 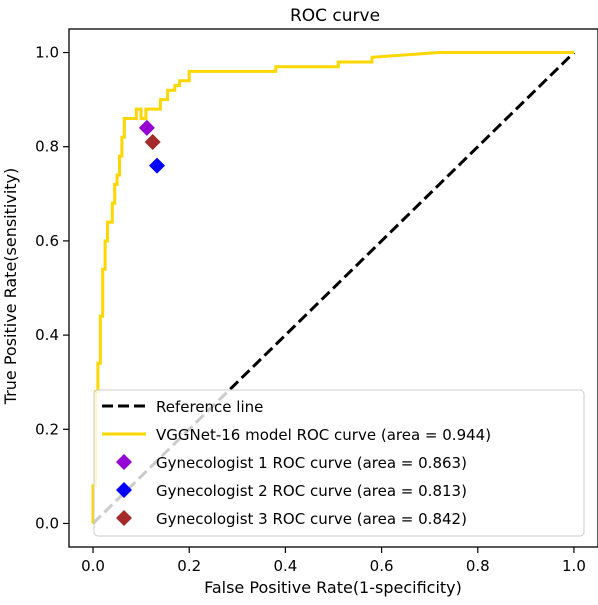 What do you see at coordinates (47, 523) in the screenshot?
I see `y-tick-label: 0.0` at bounding box center [47, 523].